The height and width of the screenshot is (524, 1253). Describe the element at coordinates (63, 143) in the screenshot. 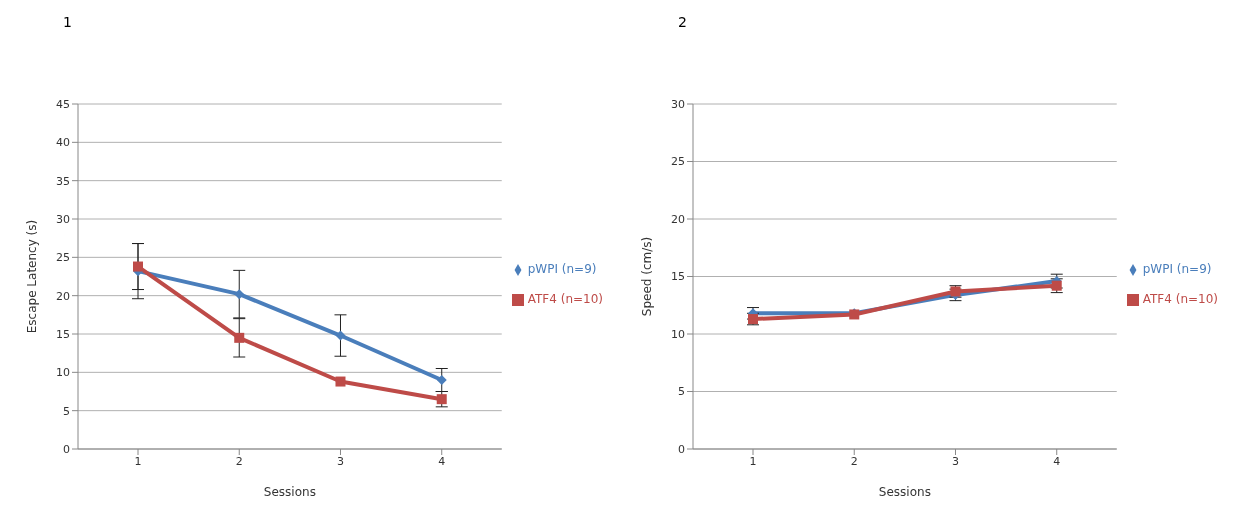

I see `y-tick-label: 40` at that location.